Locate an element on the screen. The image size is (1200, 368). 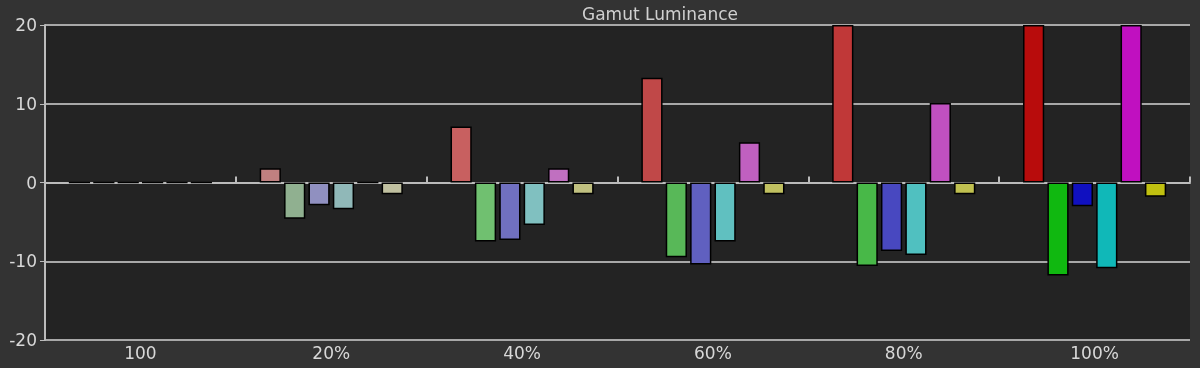
chart-title: Gamut Luminance is located at coordinates (660, 13).